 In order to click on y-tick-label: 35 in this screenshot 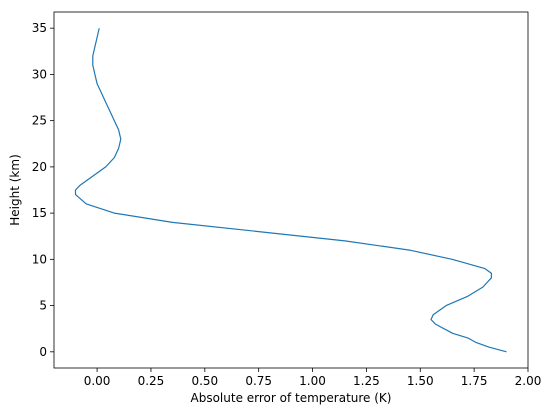, I will do `click(39, 28)`.